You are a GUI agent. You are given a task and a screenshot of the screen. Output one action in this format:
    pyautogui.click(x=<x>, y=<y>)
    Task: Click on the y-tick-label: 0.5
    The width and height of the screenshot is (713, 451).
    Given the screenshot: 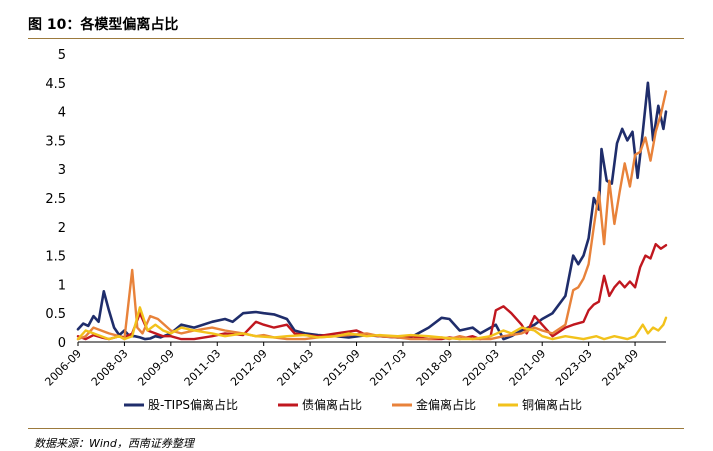 What is the action you would take?
    pyautogui.click(x=55, y=314)
    